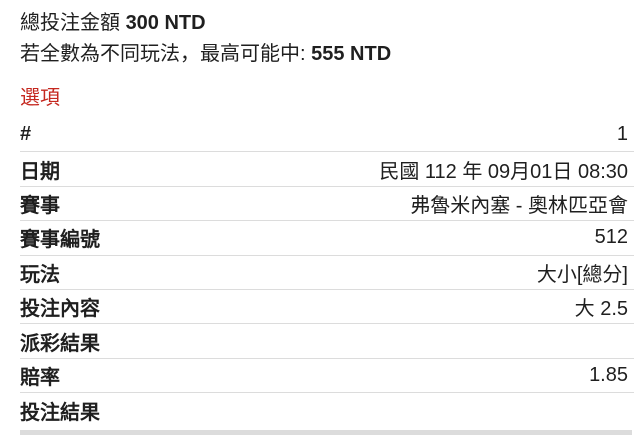 This screenshot has width=640, height=437. What do you see at coordinates (26, 134) in the screenshot?
I see `row-label: #` at bounding box center [26, 134].